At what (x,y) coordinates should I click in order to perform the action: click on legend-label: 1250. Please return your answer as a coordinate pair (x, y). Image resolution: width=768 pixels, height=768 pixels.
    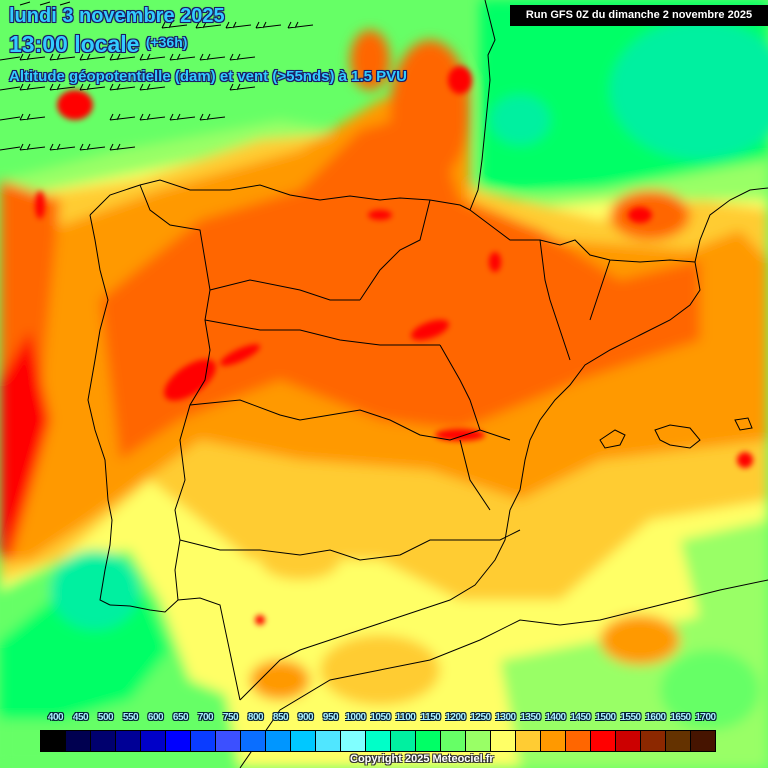
    Looking at the image, I should click on (480, 717).